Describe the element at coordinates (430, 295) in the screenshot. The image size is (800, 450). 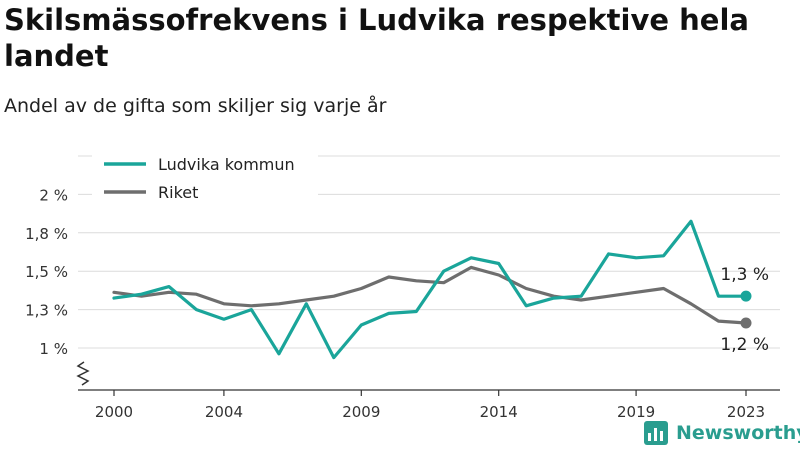
I see `series-line-riket` at that location.